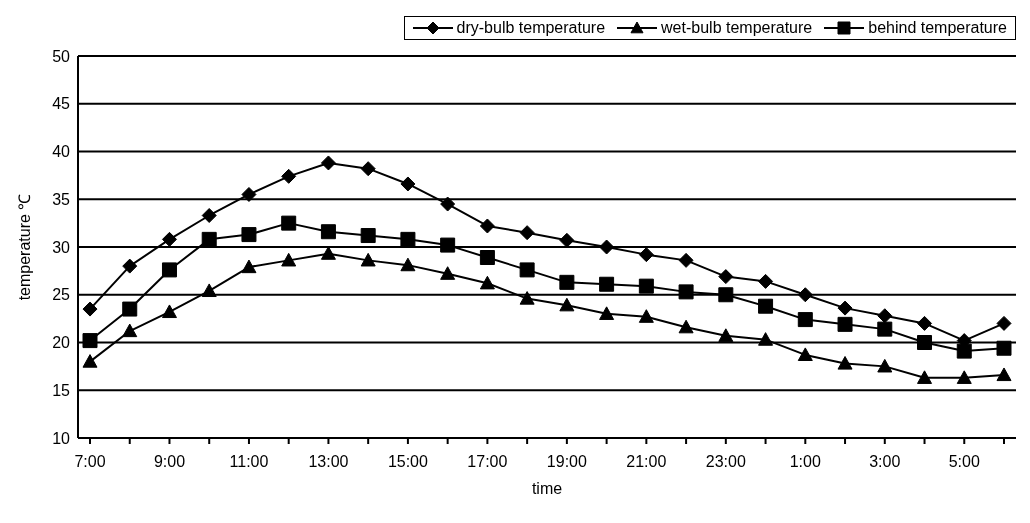 The width and height of the screenshot is (1030, 523). What do you see at coordinates (61, 438) in the screenshot?
I see `y-tick-label: 10` at bounding box center [61, 438].